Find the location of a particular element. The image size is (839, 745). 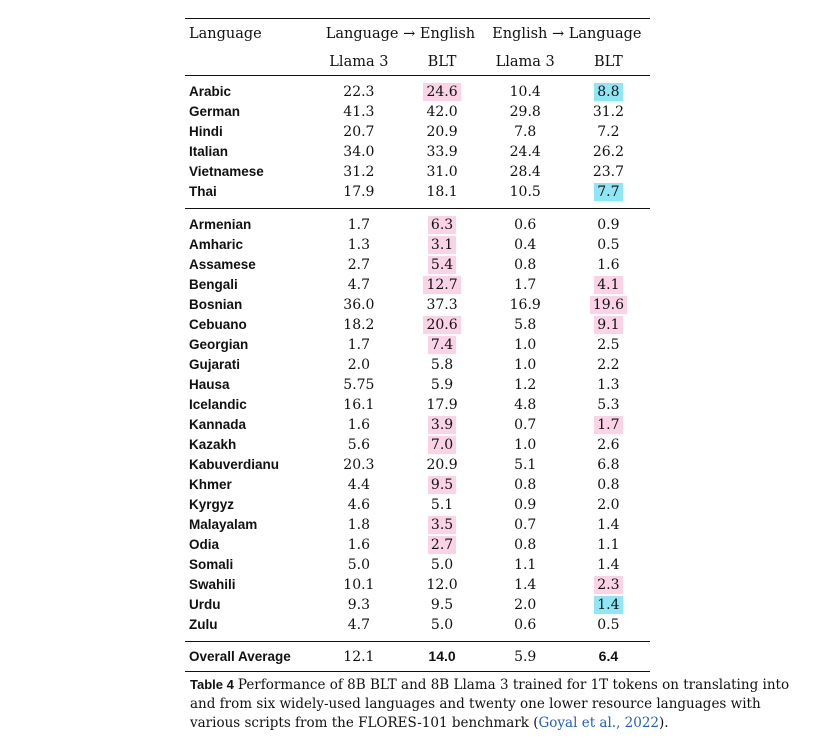

score-value: 12.0 is located at coordinates (442, 585).